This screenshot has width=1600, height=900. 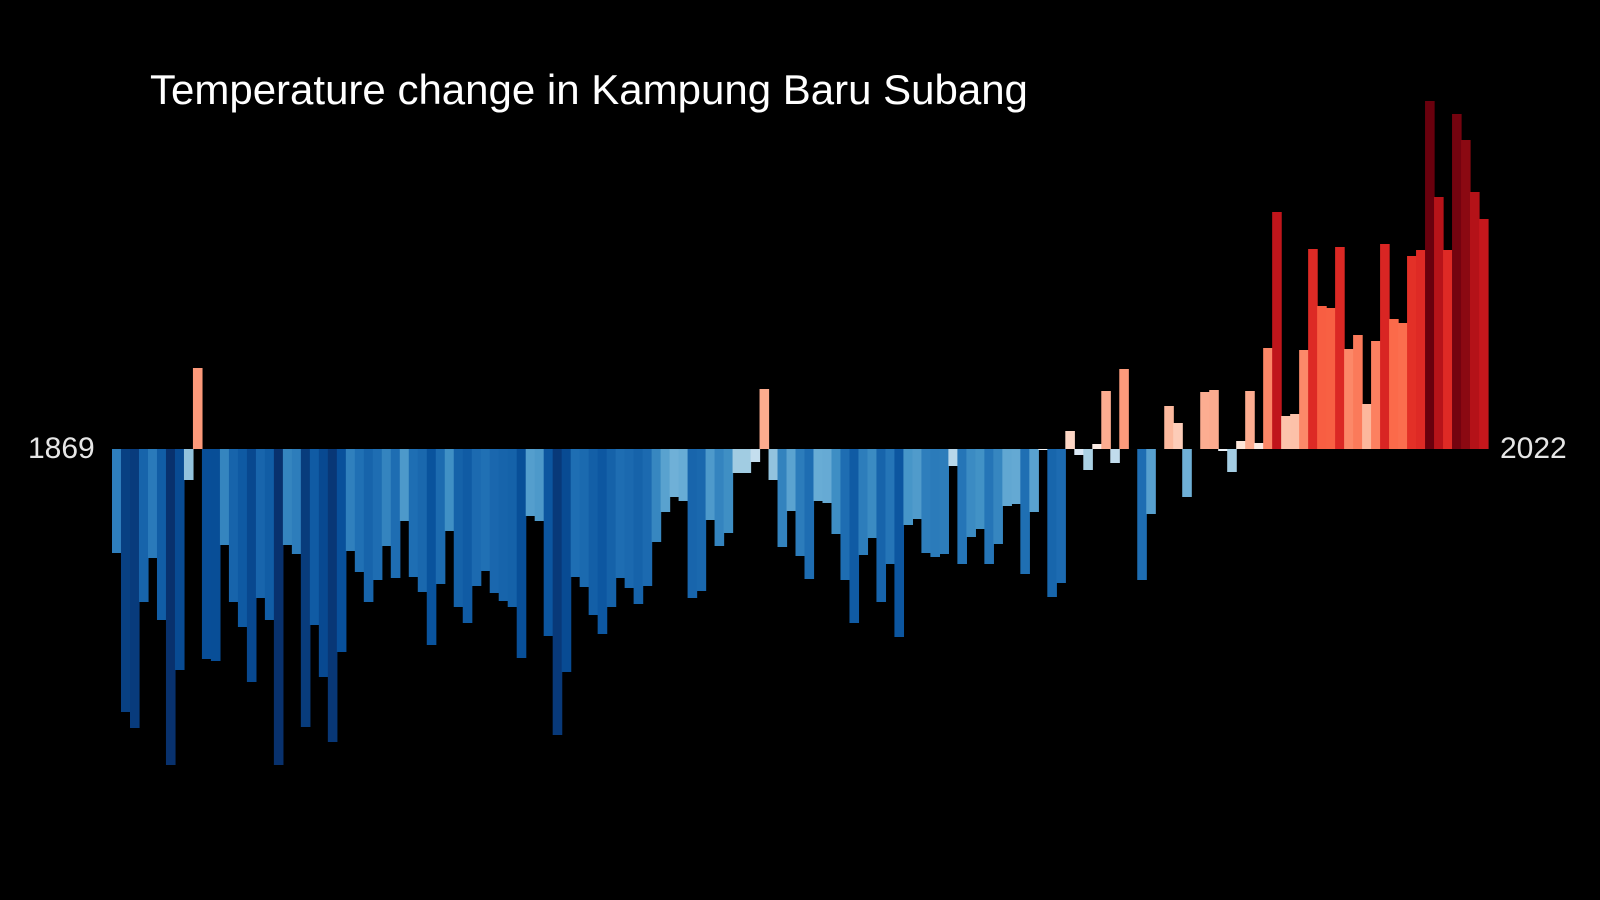 I want to click on end-year-label: 2022, so click(x=1533, y=448).